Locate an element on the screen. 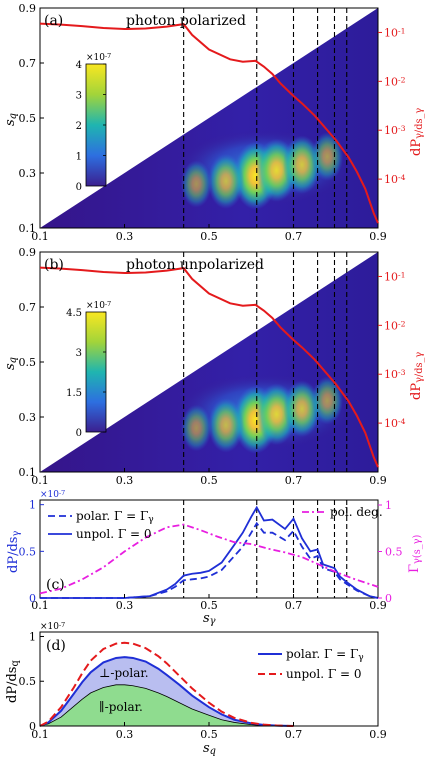 The height and width of the screenshot is (761, 436). unpol-line is located at coordinates (166, 684).